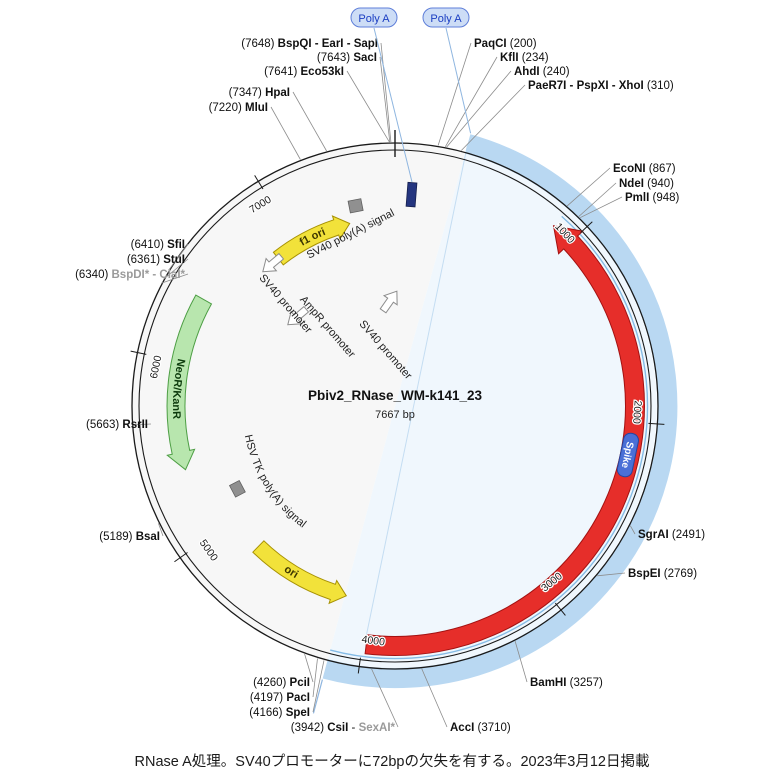 The image size is (784, 784). What do you see at coordinates (601, 86) in the screenshot?
I see `enzyme-label: PaeR7I - PspXI - XhoI (310)` at bounding box center [601, 86].